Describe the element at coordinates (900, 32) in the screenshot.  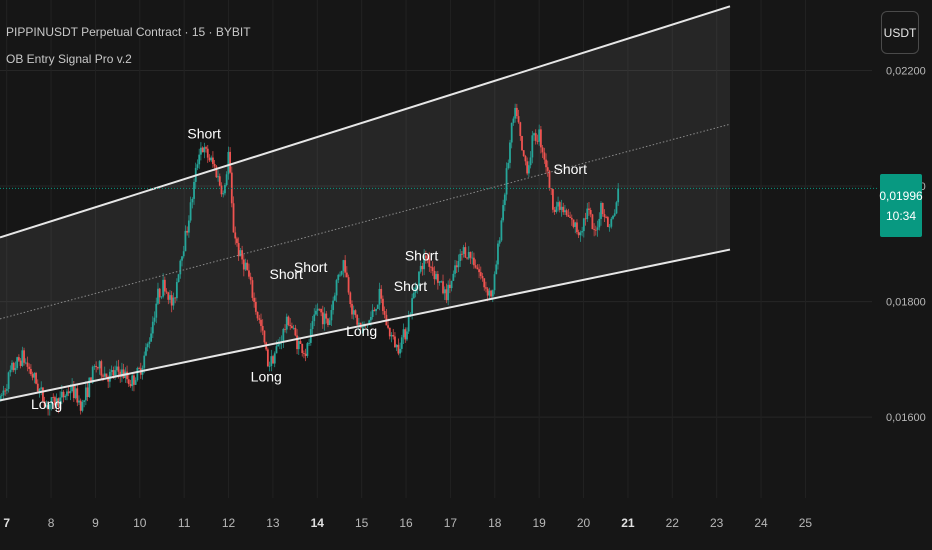
I see `currency-button: USDT` at that location.